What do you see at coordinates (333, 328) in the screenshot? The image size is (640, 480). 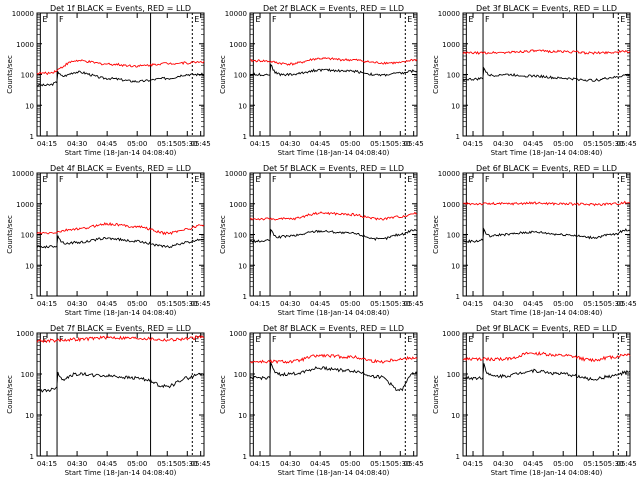 I see `panel-title: Det 8f BLACK = Events, RED = LLD` at bounding box center [333, 328].